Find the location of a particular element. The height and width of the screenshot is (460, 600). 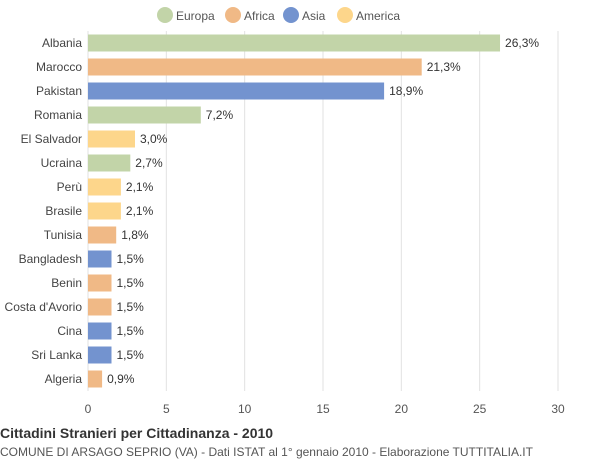

category-label: Marocco is located at coordinates (59, 67).